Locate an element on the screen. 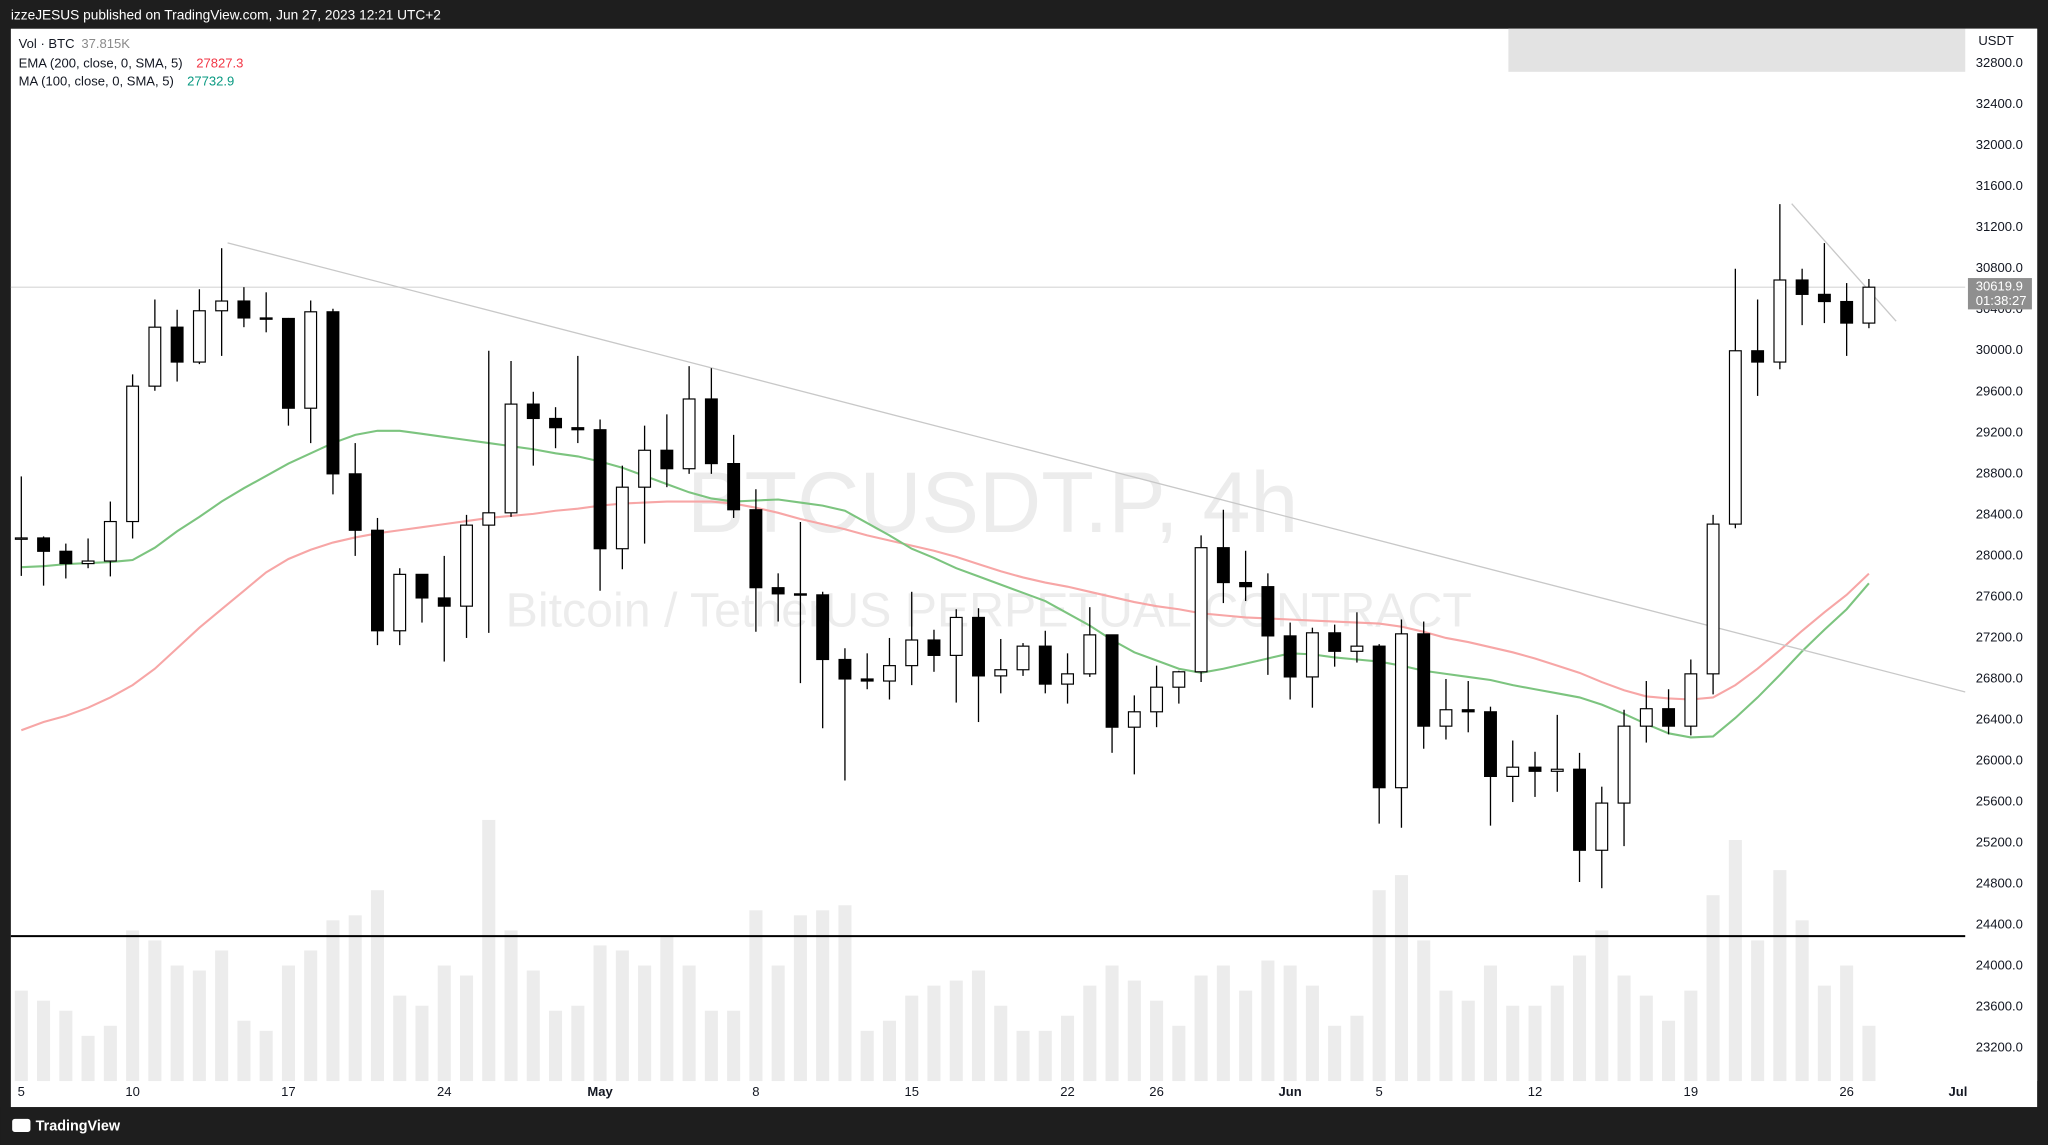  footer is located at coordinates (1024, 1126).